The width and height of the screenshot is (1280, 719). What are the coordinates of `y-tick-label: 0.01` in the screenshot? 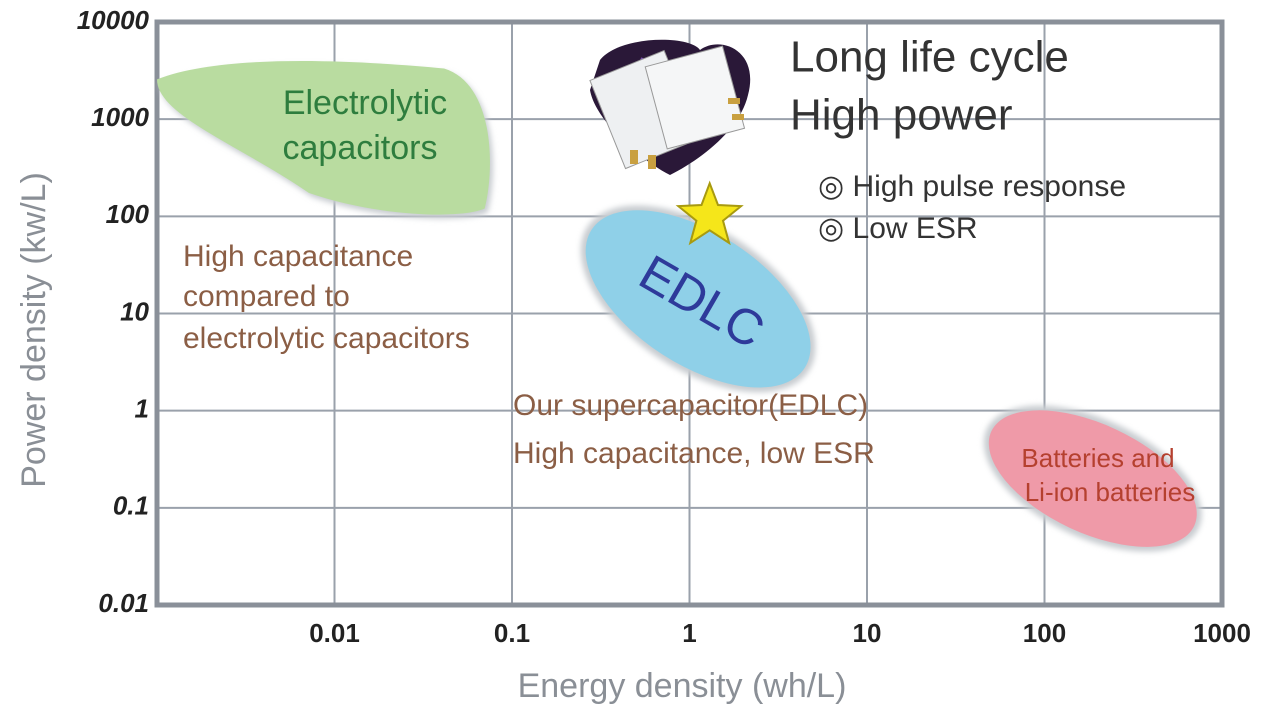 It's located at (123, 603).